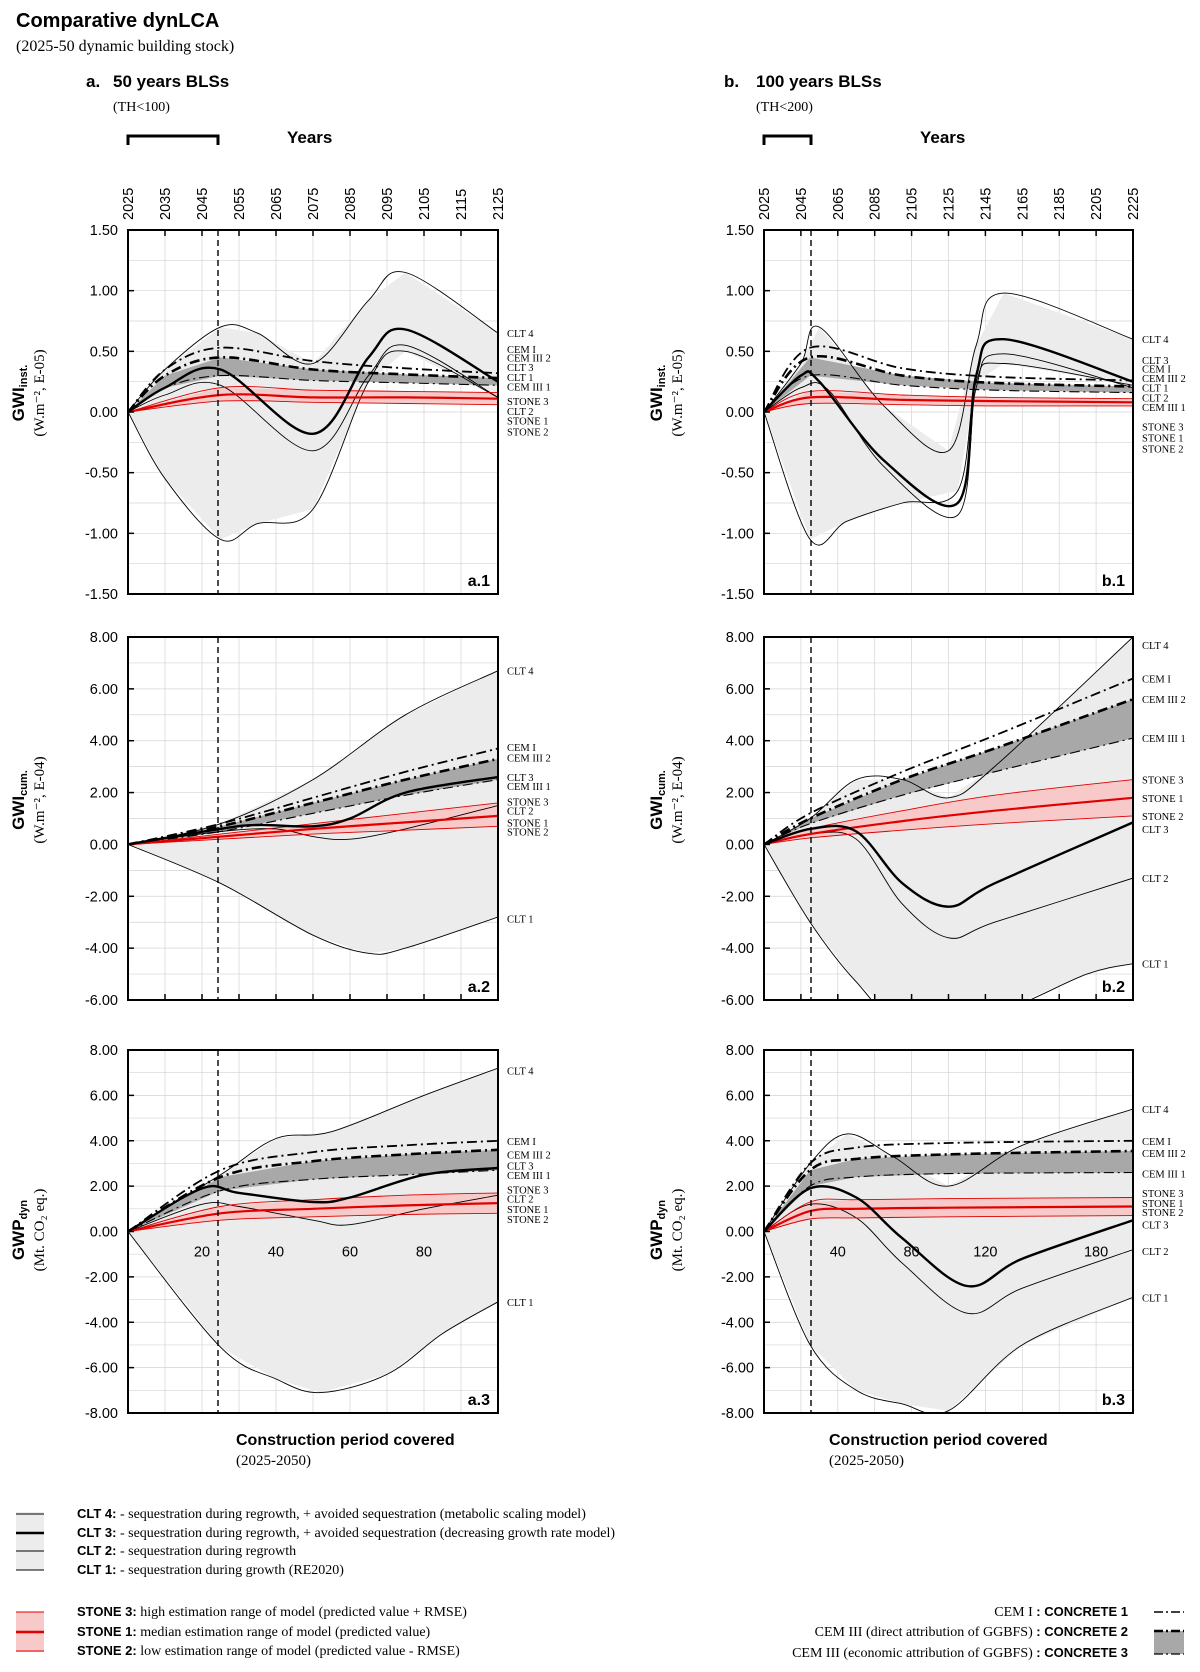 The height and width of the screenshot is (1672, 1200). I want to click on row-label-3-main: GWP, so click(18, 1239).